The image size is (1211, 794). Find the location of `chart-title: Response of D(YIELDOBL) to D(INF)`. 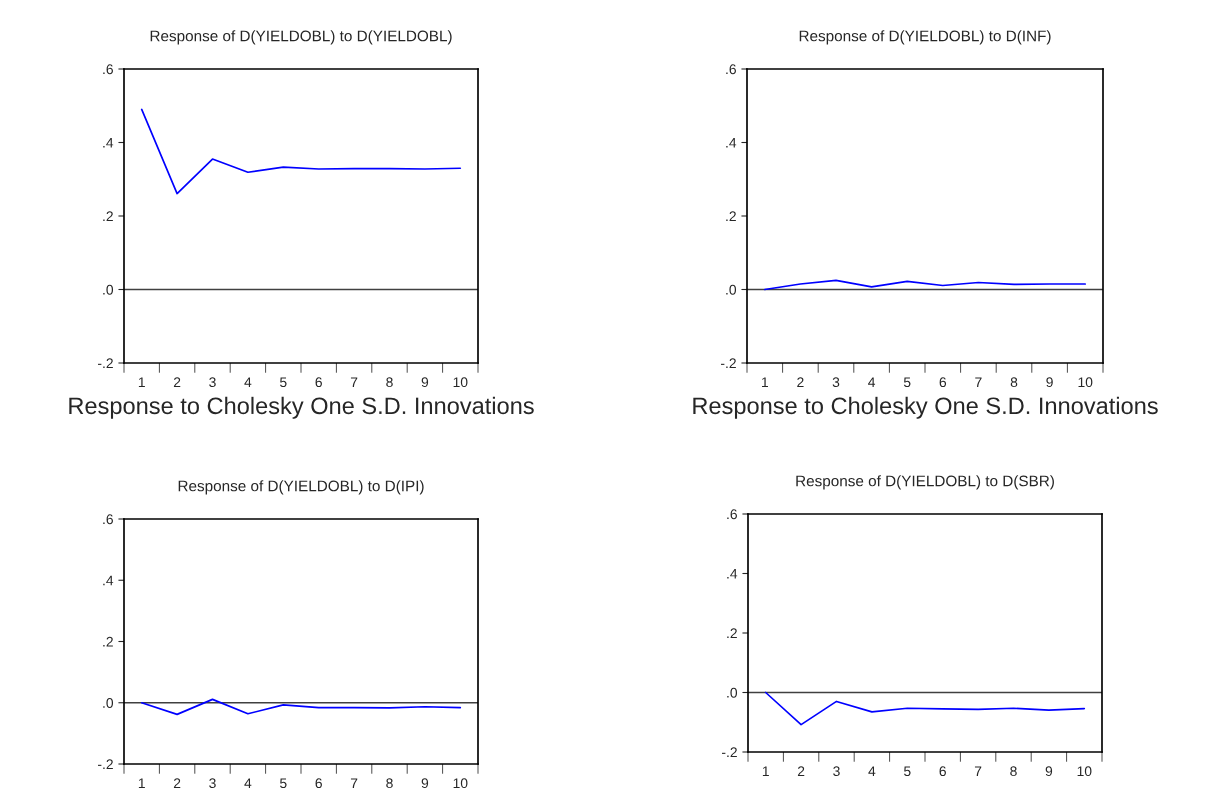

chart-title: Response of D(YIELDOBL) to D(INF) is located at coordinates (925, 37).